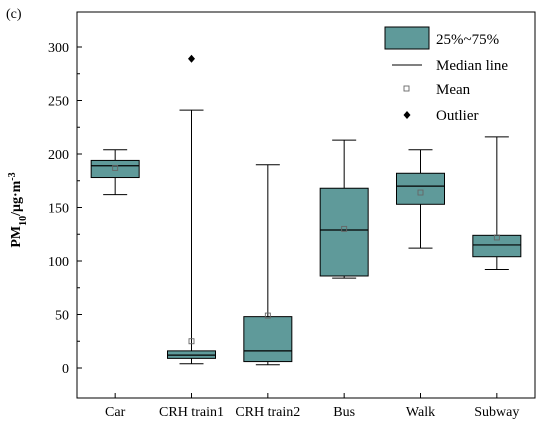 This screenshot has width=550, height=422. What do you see at coordinates (407, 38) in the screenshot?
I see `legend-box-swatch` at bounding box center [407, 38].